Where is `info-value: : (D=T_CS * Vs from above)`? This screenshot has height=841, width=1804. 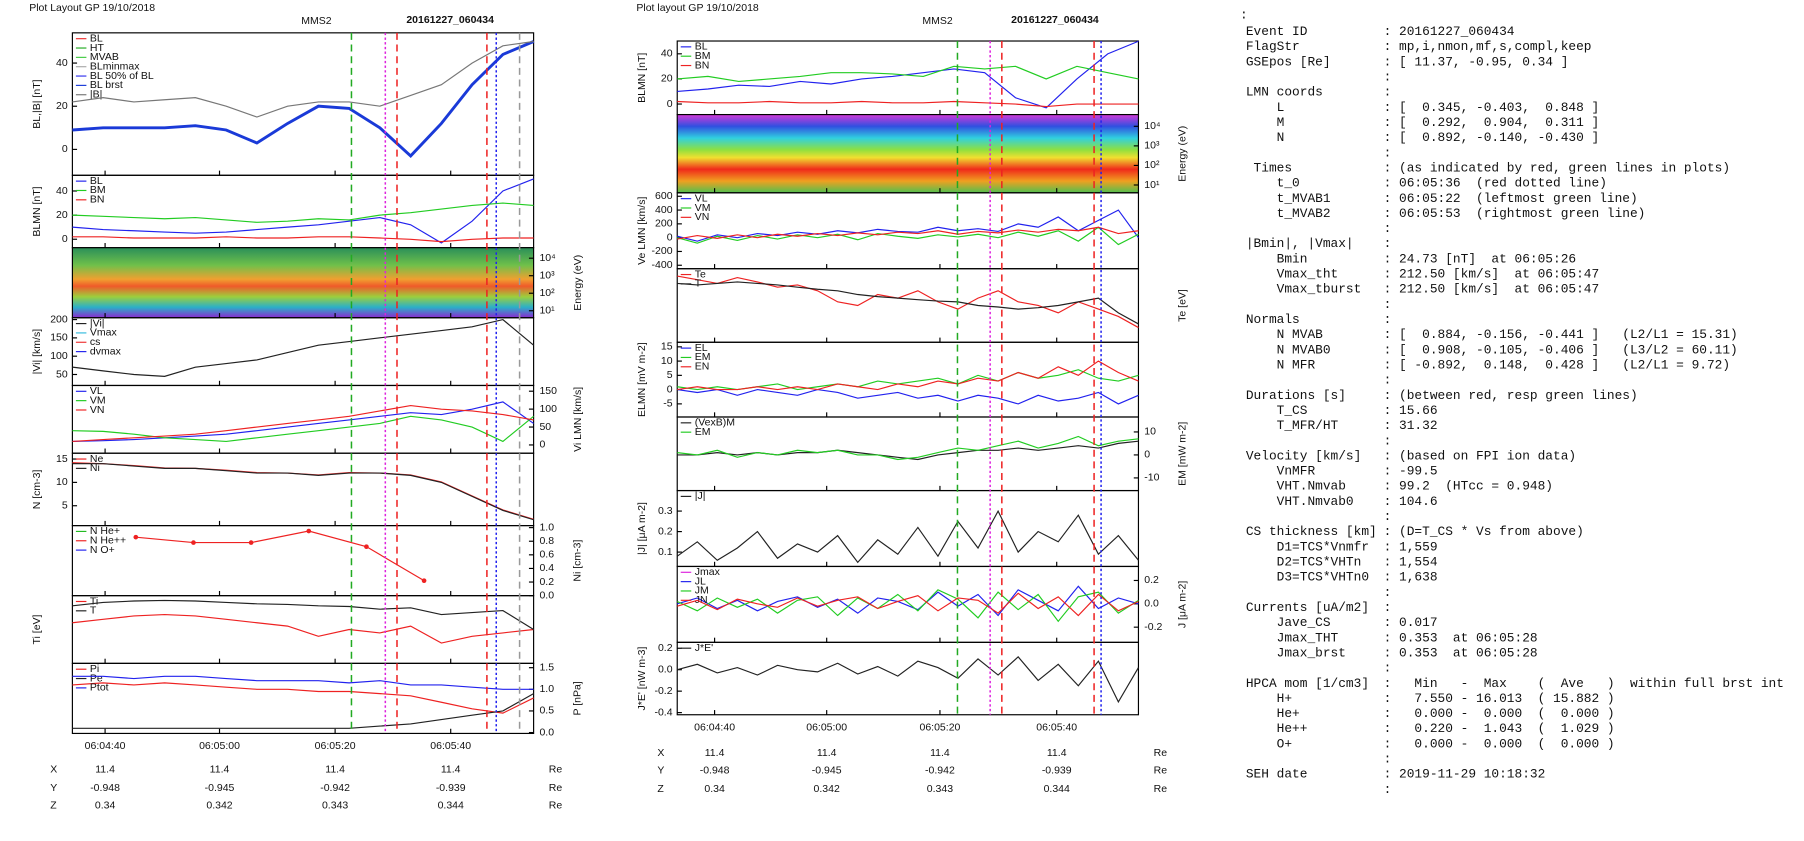 info-value: : (D=T_CS * Vs from above) is located at coordinates (1484, 531).